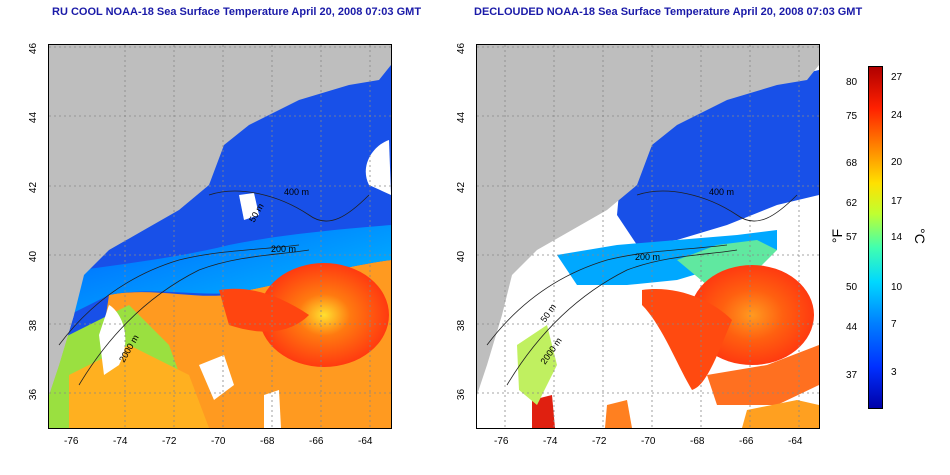 This screenshot has height=475, width=950. I want to click on celsius-tick: 24, so click(897, 115).